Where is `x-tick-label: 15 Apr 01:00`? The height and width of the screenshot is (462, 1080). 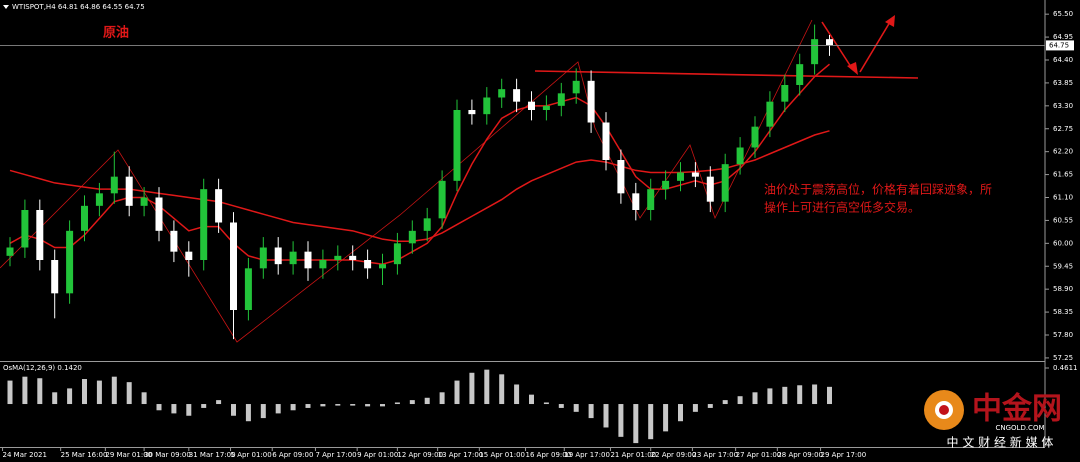 x-tick-label: 15 Apr 01:00 is located at coordinates (502, 455).